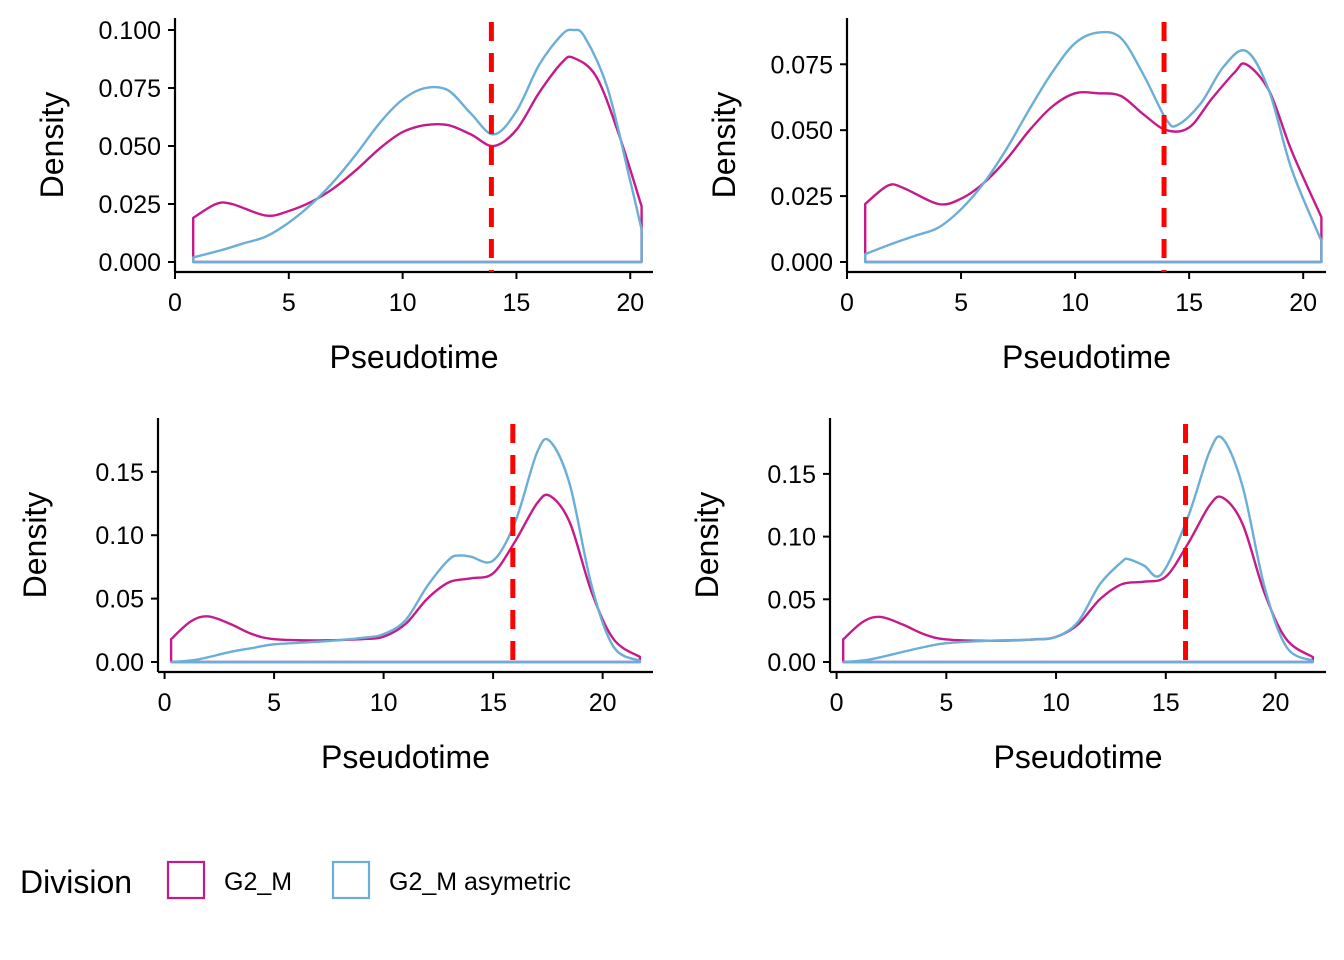  Describe the element at coordinates (258, 882) in the screenshot. I see `legend-label-g2m: G2_M` at that location.